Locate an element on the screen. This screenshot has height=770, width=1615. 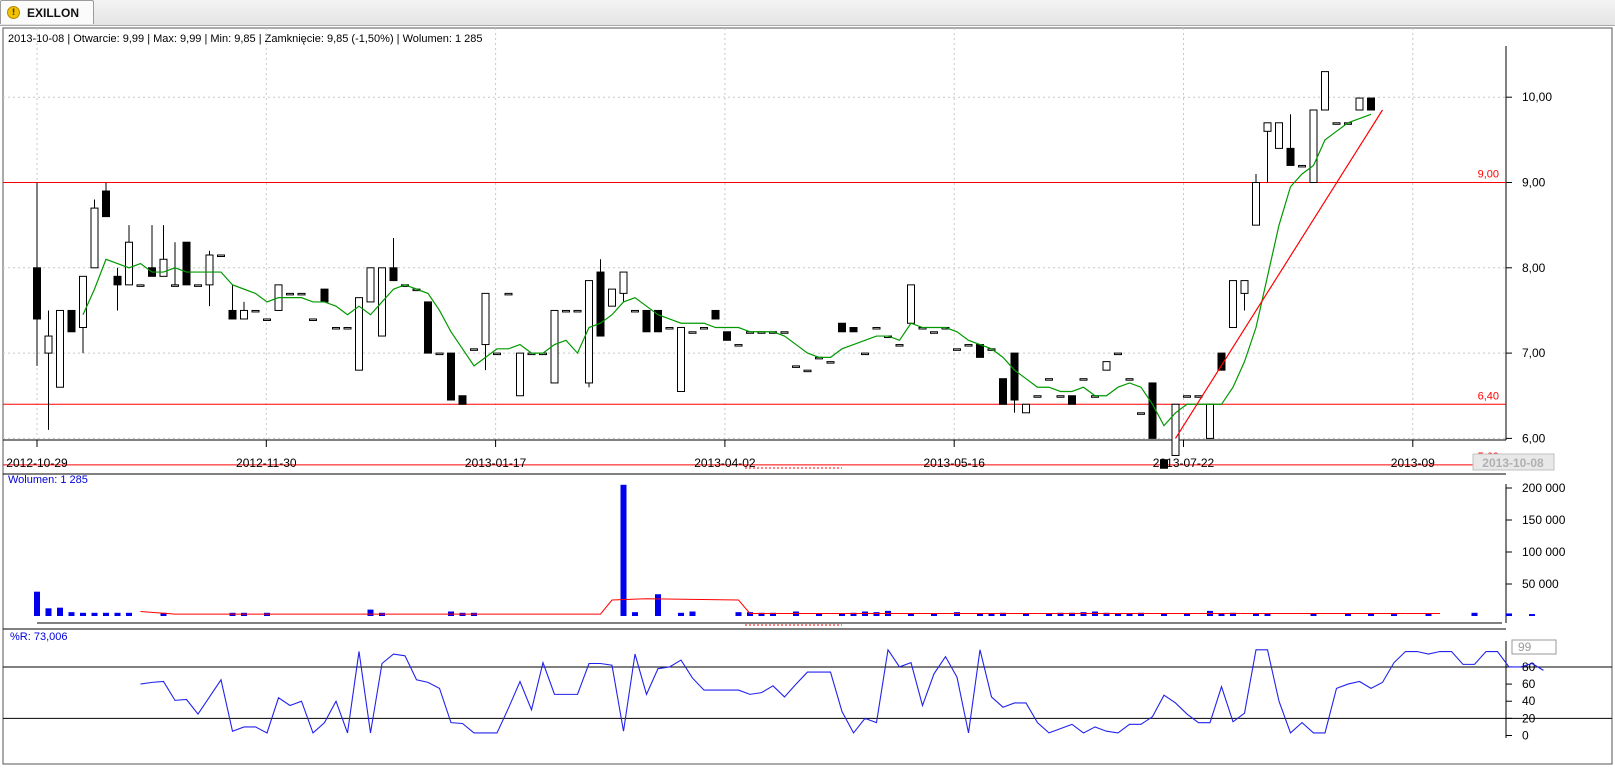
tab-exillon: ! EXILLON is located at coordinates (47, 12).